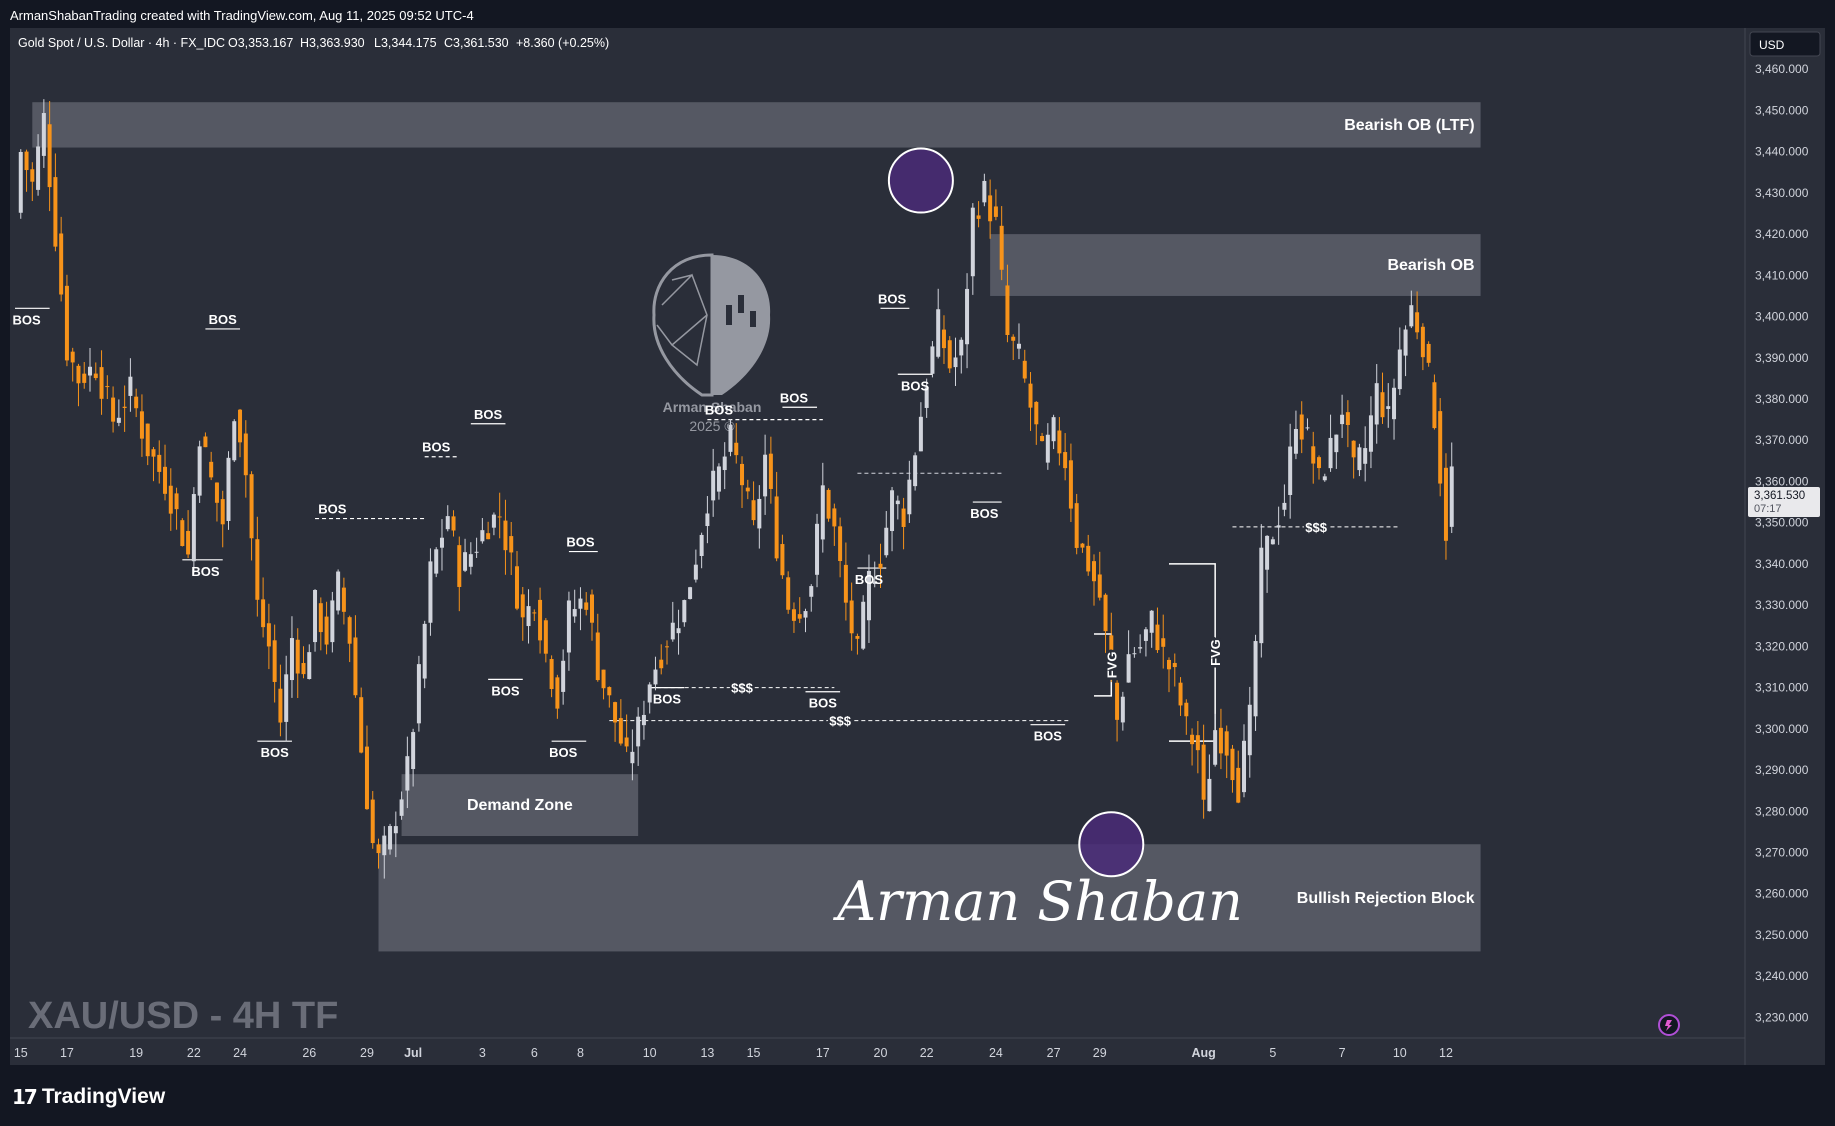 The width and height of the screenshot is (1835, 1126). I want to click on symbol-line: Gold Spot / U.S. Dollar · 4h · FX_IDC, so click(121, 43).